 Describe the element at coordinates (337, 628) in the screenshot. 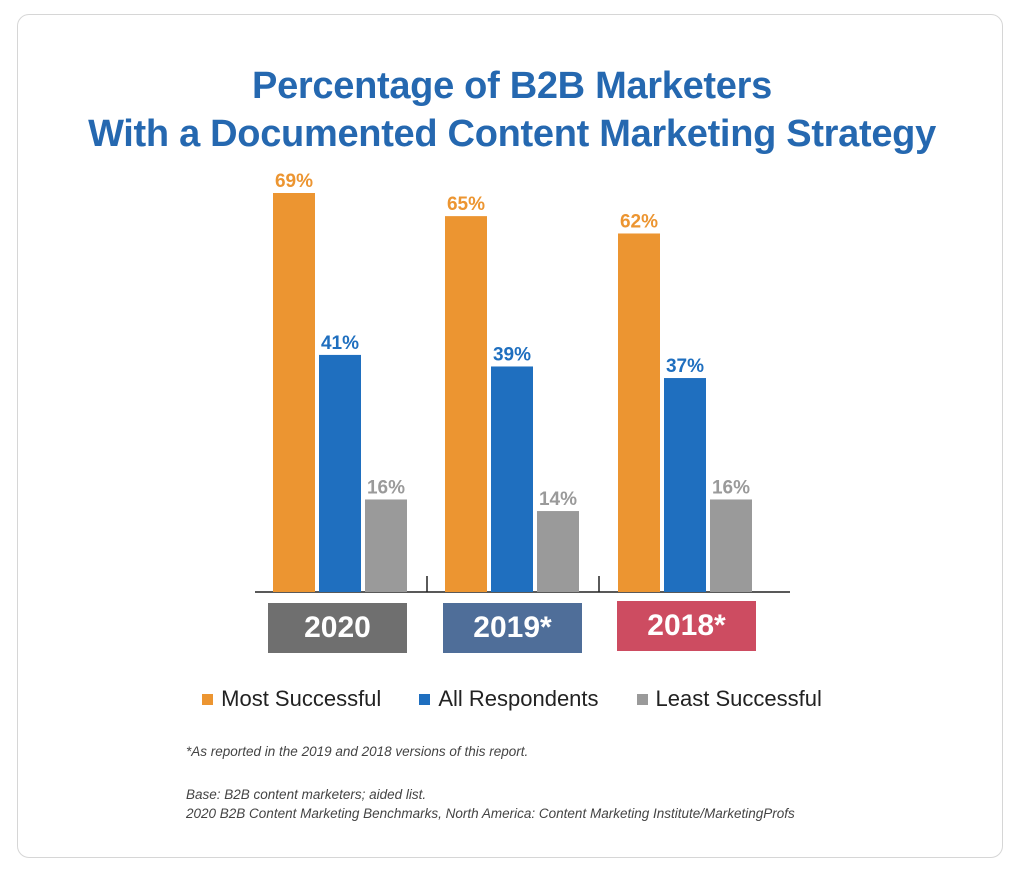

I see `category-label-2020: 2020` at that location.